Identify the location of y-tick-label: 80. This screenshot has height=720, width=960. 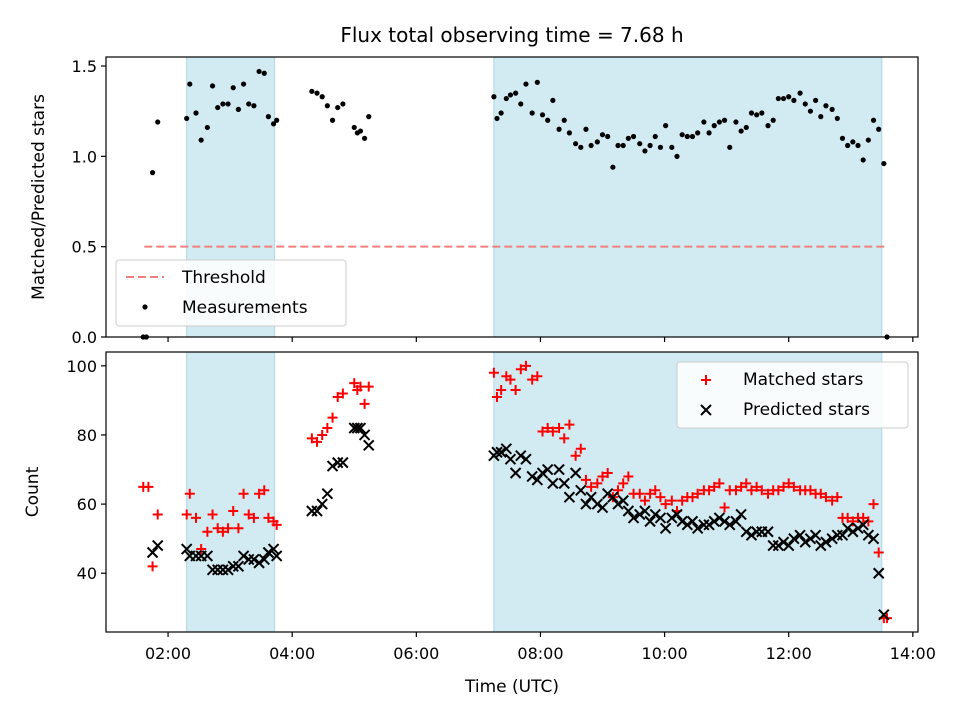
(87, 435).